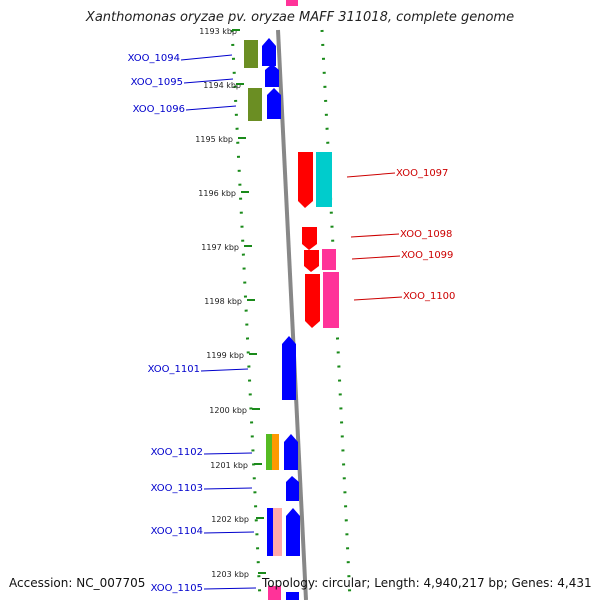  I want to click on gene-label: XOO_1097, so click(422, 173).